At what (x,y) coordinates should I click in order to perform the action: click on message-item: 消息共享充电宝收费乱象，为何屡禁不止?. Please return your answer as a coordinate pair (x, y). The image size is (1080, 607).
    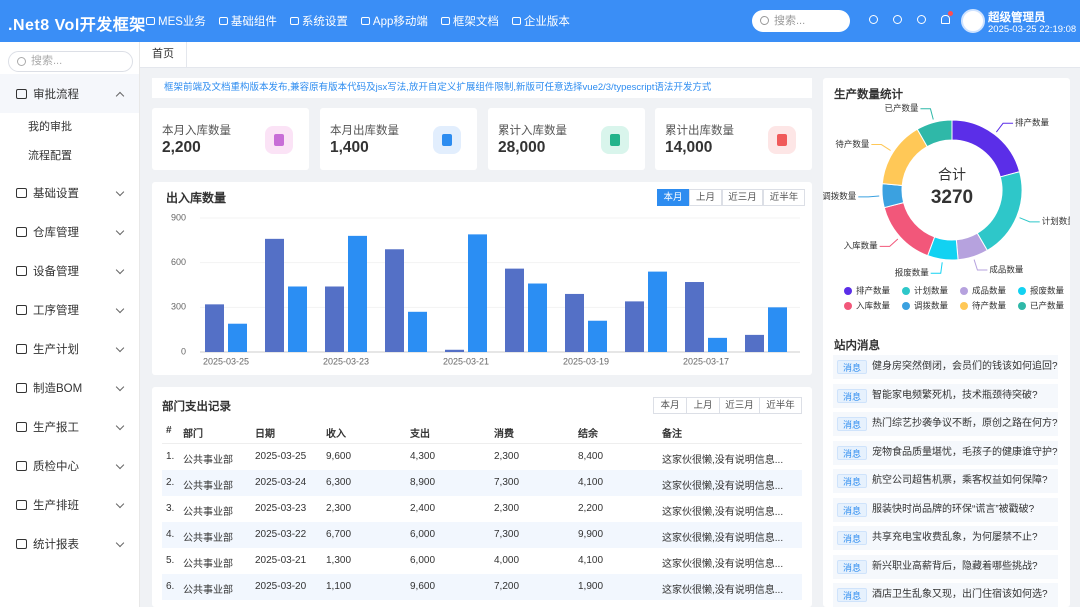
    Looking at the image, I should click on (945, 538).